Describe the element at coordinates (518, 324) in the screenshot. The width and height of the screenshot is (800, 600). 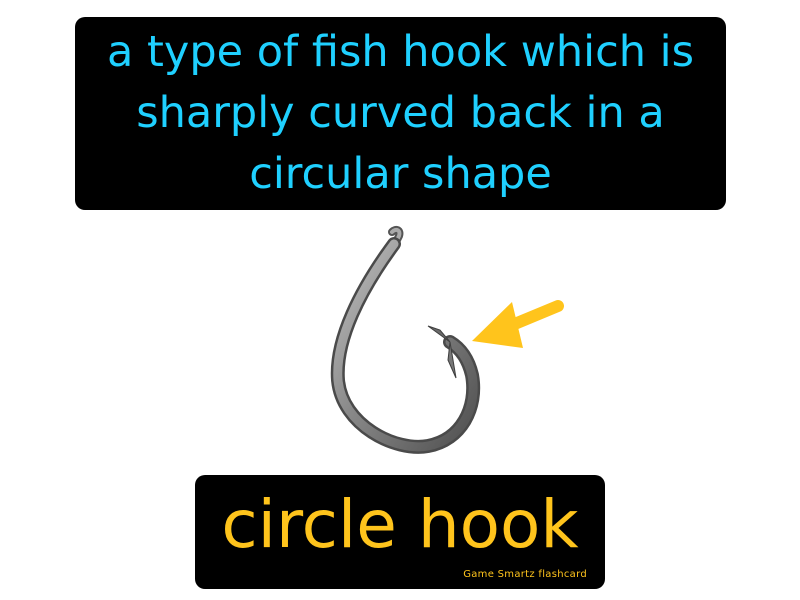
I see `arrow-pointing-left-icon` at that location.